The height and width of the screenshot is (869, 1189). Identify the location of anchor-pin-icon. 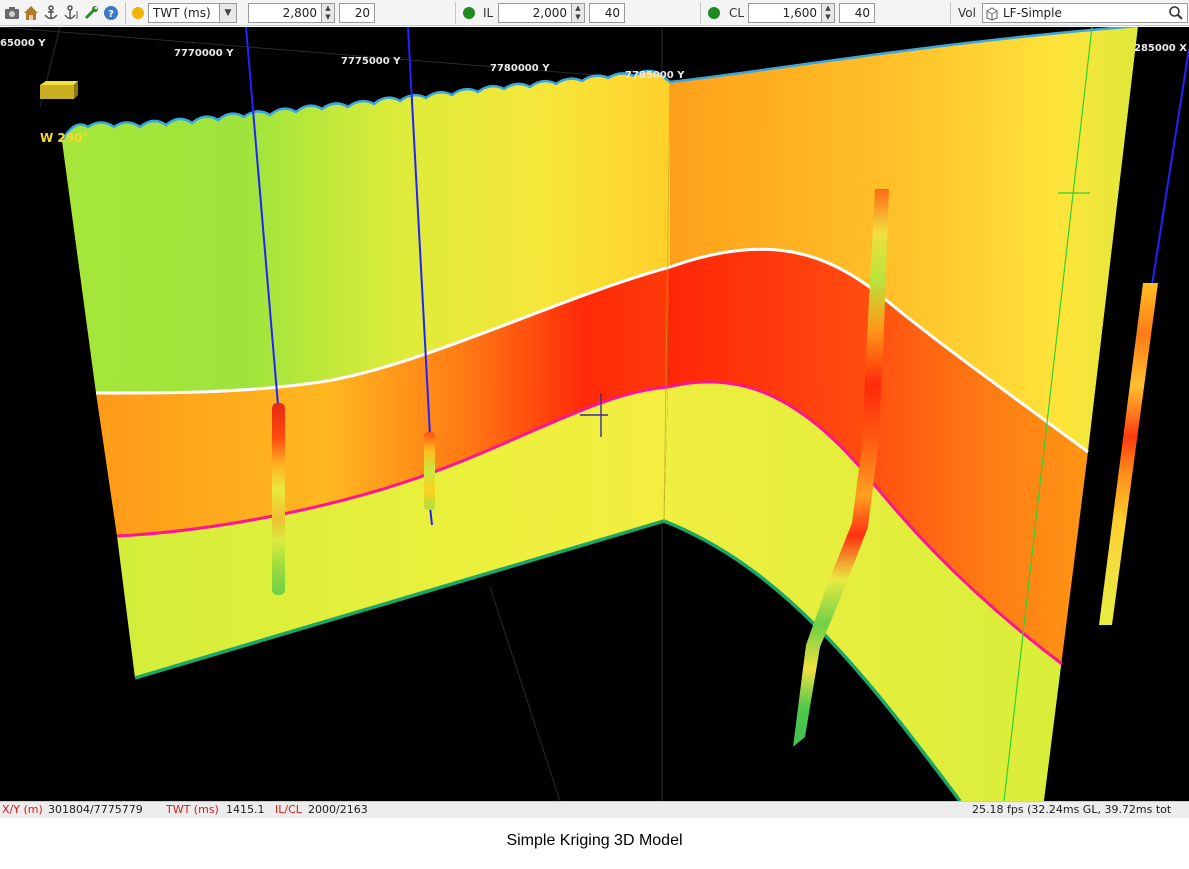
(71, 13).